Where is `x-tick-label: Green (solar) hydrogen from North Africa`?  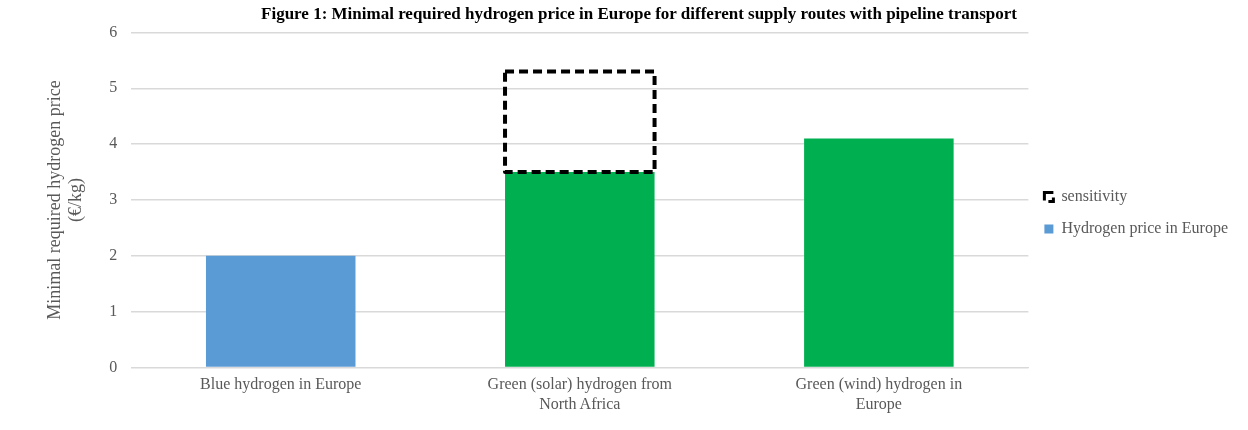
x-tick-label: Green (solar) hydrogen from North Africa is located at coordinates (580, 393).